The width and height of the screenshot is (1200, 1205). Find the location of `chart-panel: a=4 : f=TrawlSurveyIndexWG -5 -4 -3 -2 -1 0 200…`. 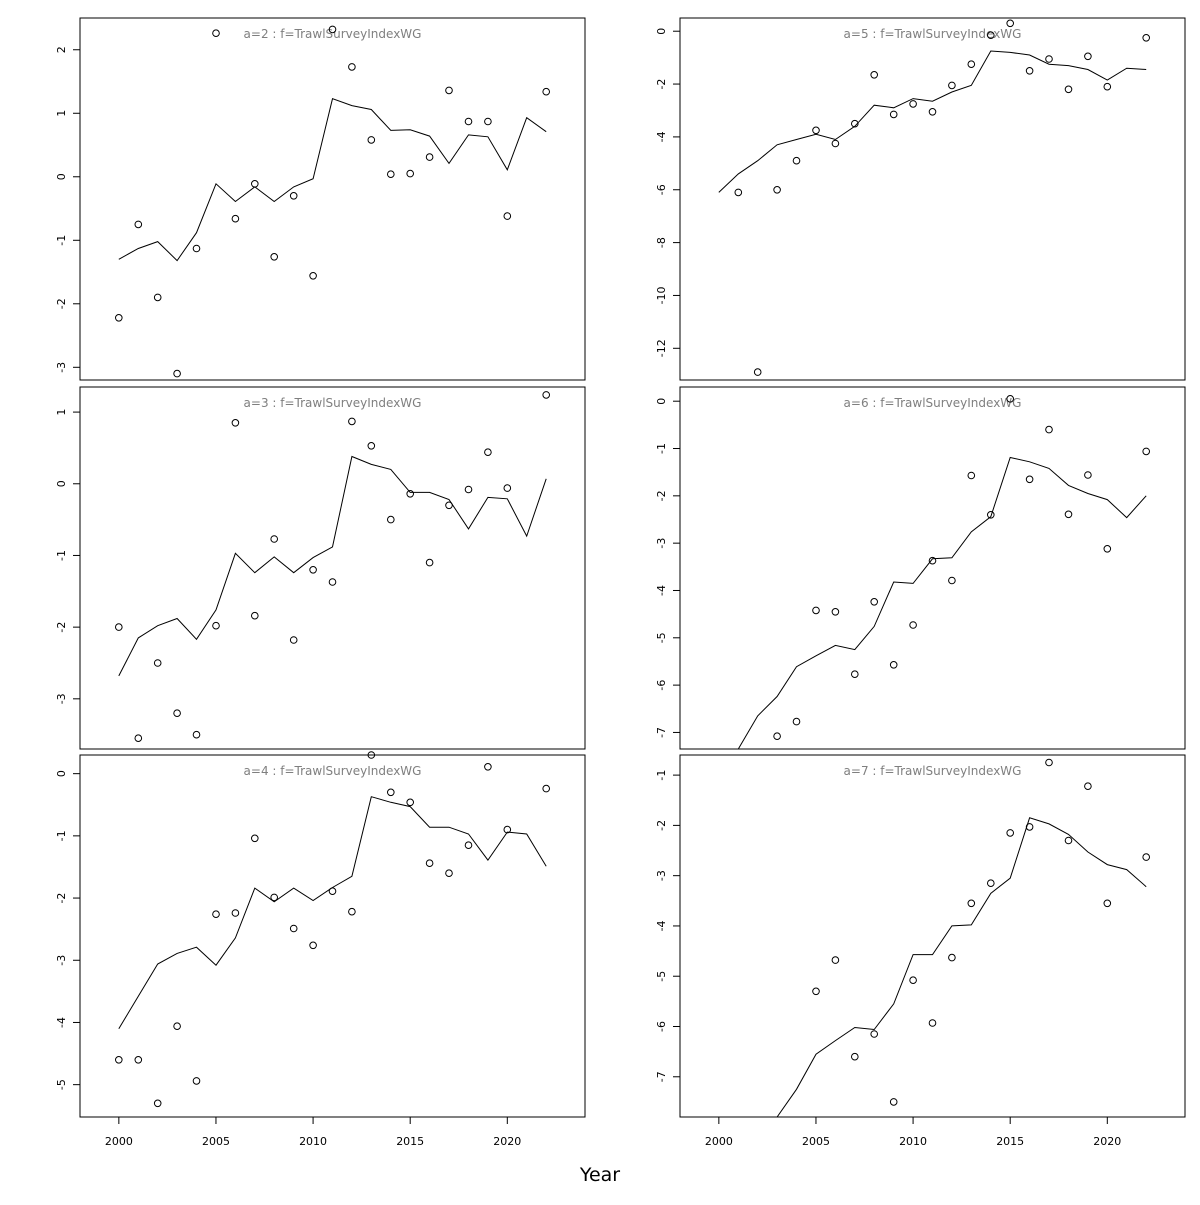

chart-panel: a=4 : f=TrawlSurveyIndexWG -5 -4 -3 -2 -1 0 200… is located at coordinates (320, 949).